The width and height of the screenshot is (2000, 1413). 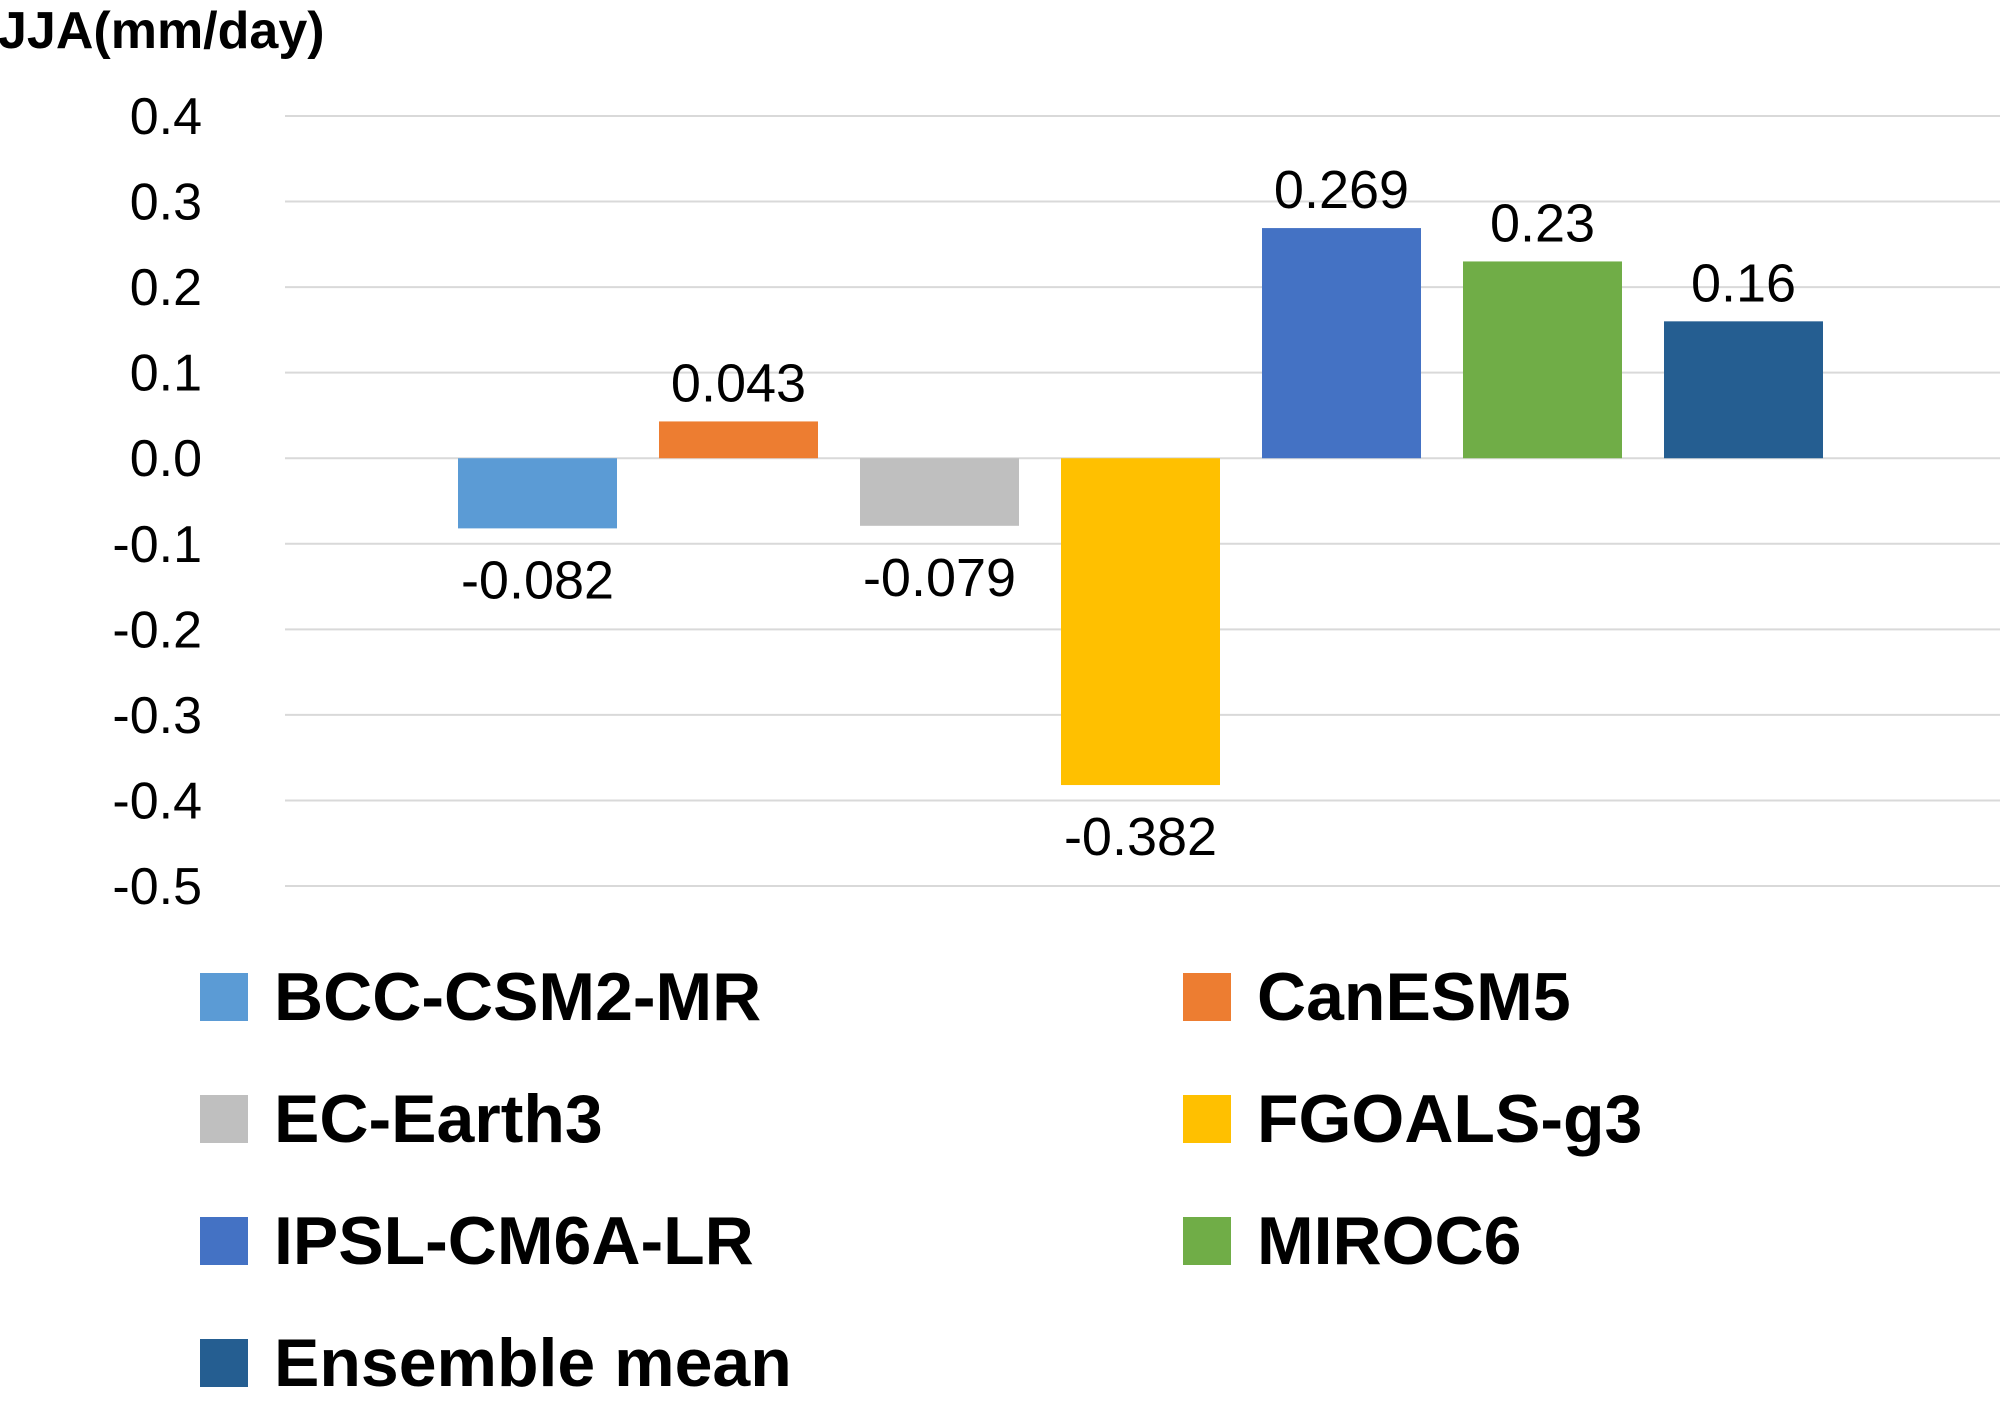 I want to click on legend-item: Ensemble mean, so click(x=496, y=1363).